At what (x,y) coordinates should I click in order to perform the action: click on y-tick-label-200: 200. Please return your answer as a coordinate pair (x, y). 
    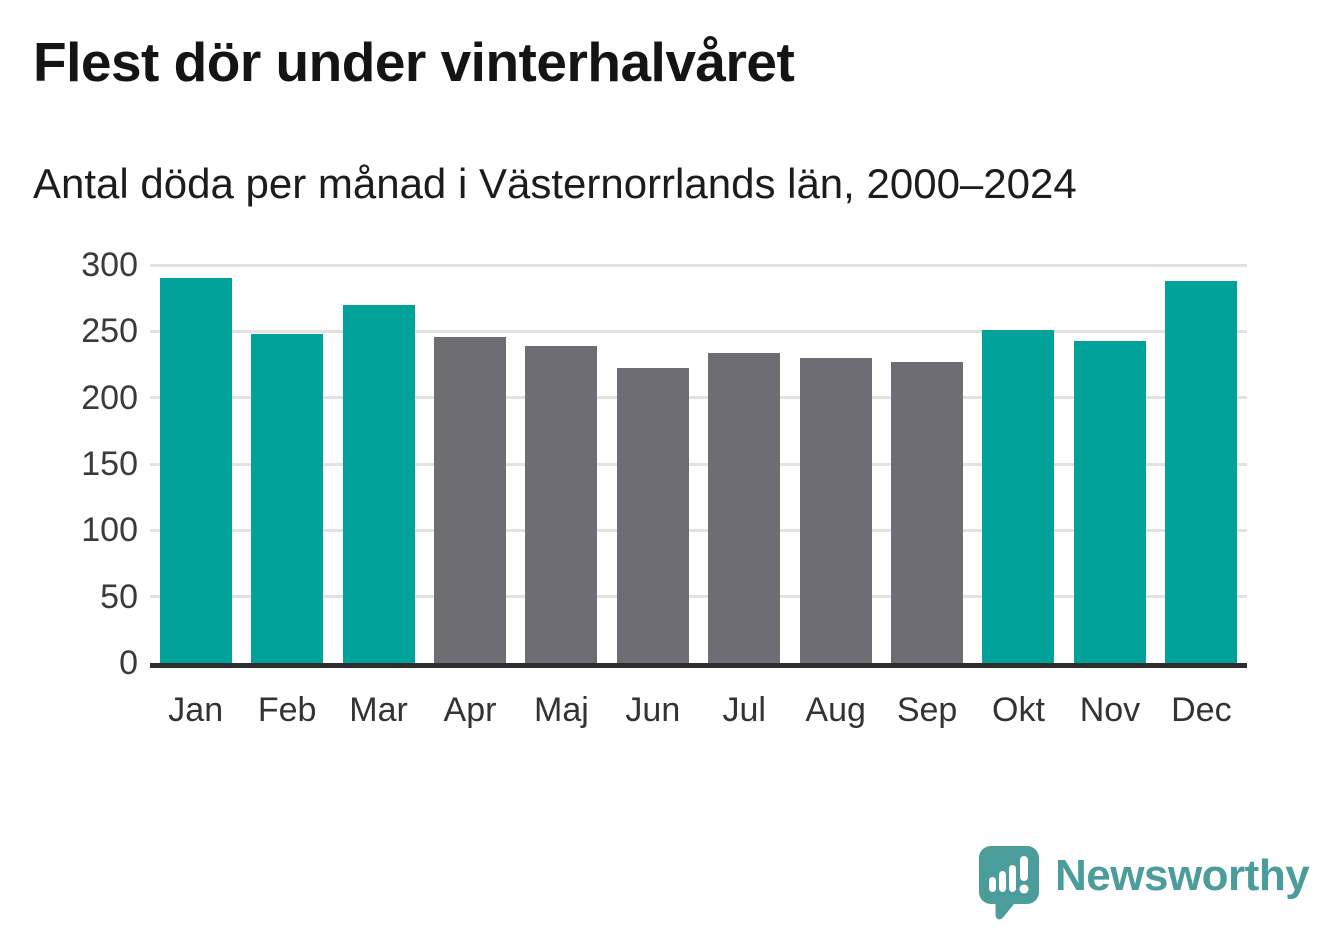
    Looking at the image, I should click on (109, 397).